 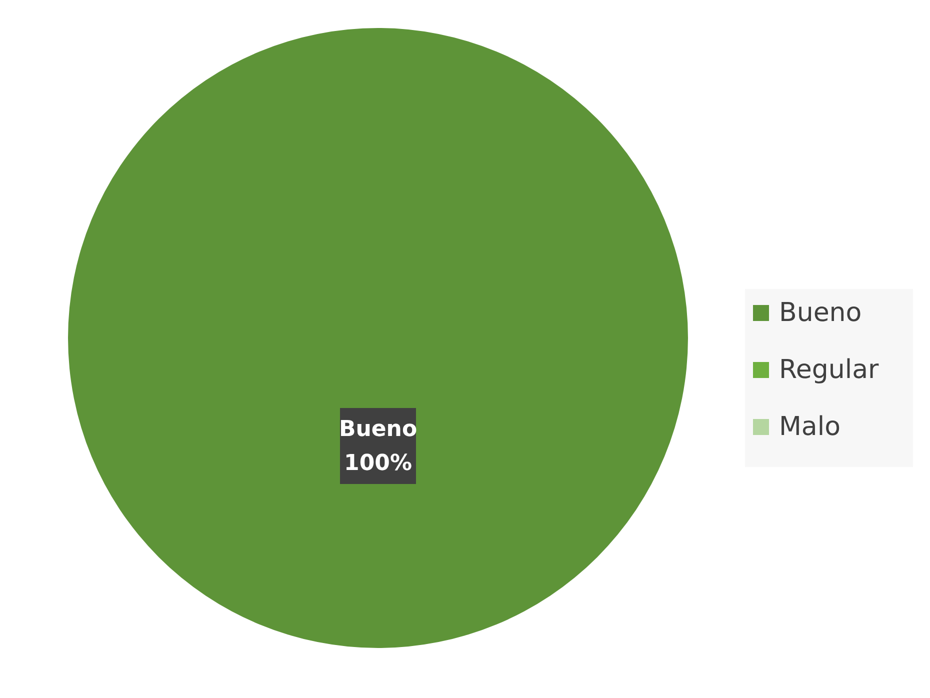 What do you see at coordinates (829, 370) in the screenshot?
I see `legend-label: Regular` at bounding box center [829, 370].